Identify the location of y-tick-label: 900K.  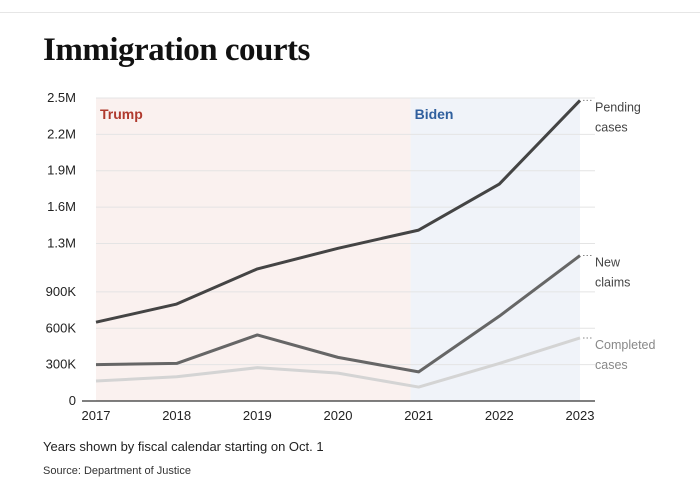
(61, 291).